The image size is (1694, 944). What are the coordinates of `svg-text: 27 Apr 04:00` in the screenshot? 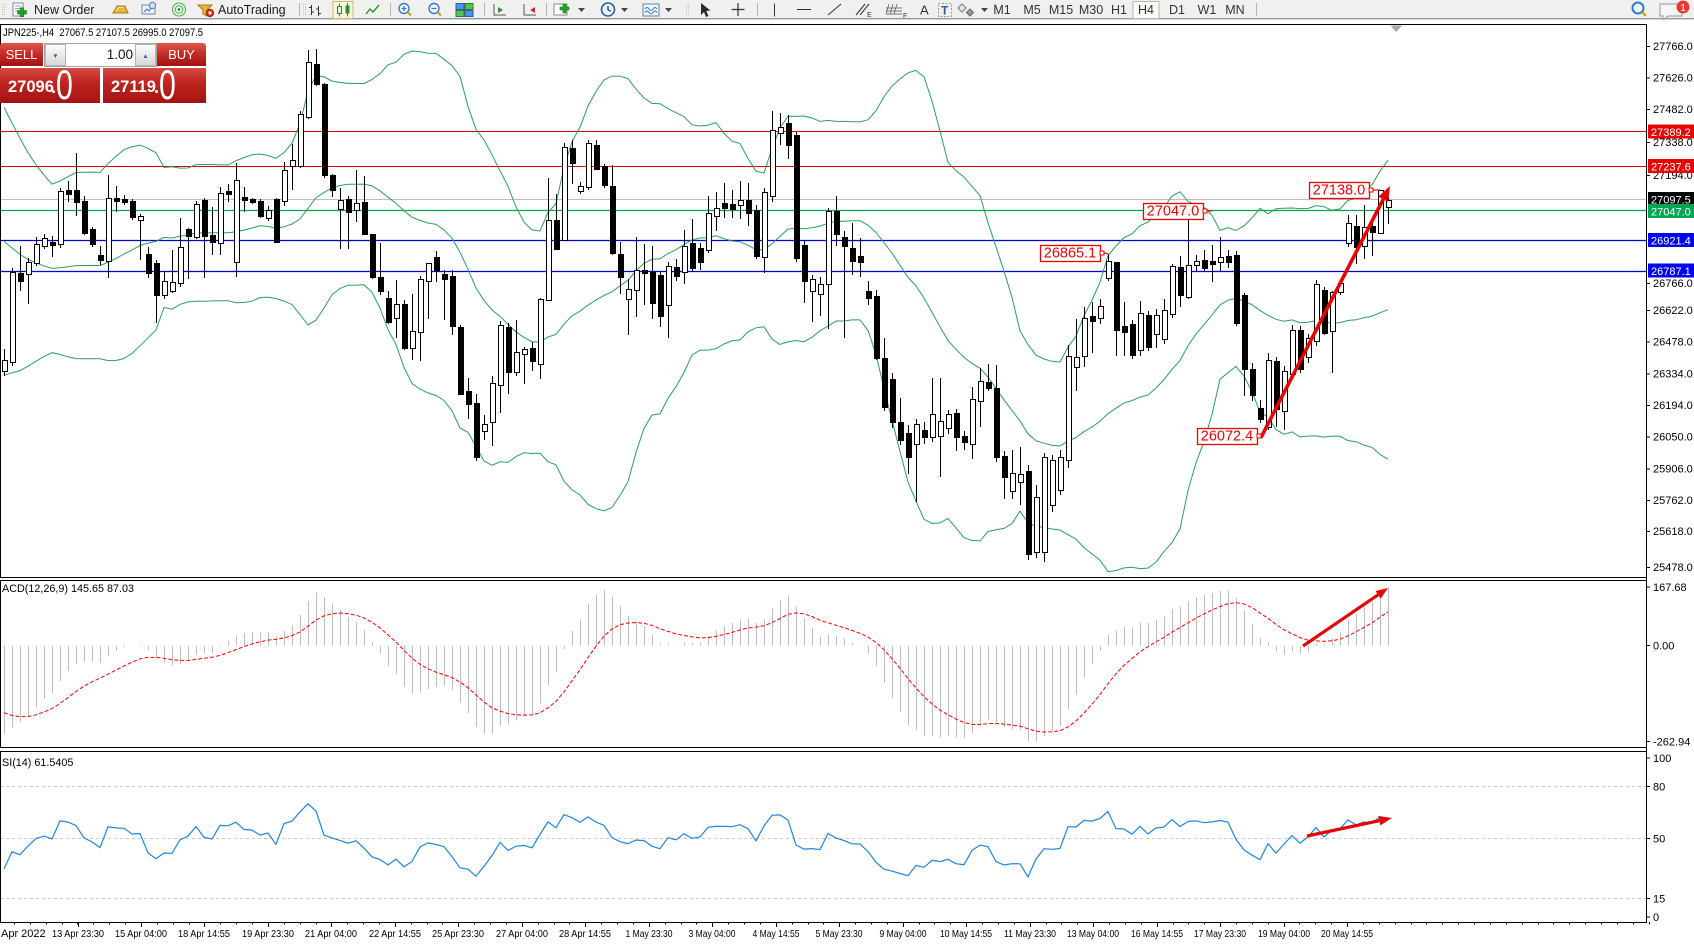 It's located at (522, 934).